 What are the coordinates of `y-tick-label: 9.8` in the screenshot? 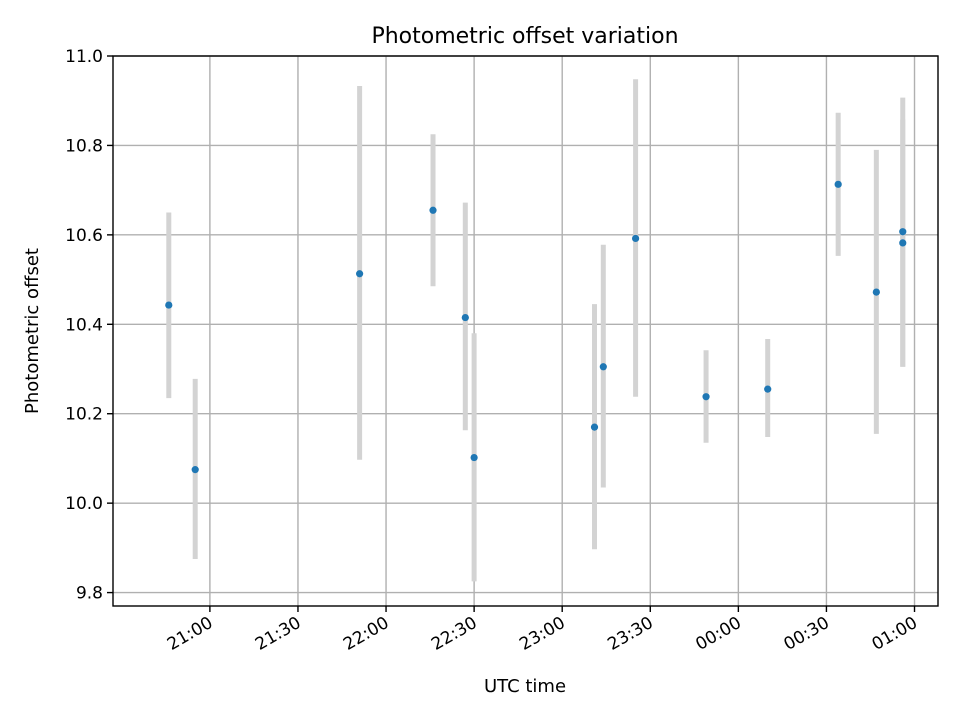 It's located at (89, 594).